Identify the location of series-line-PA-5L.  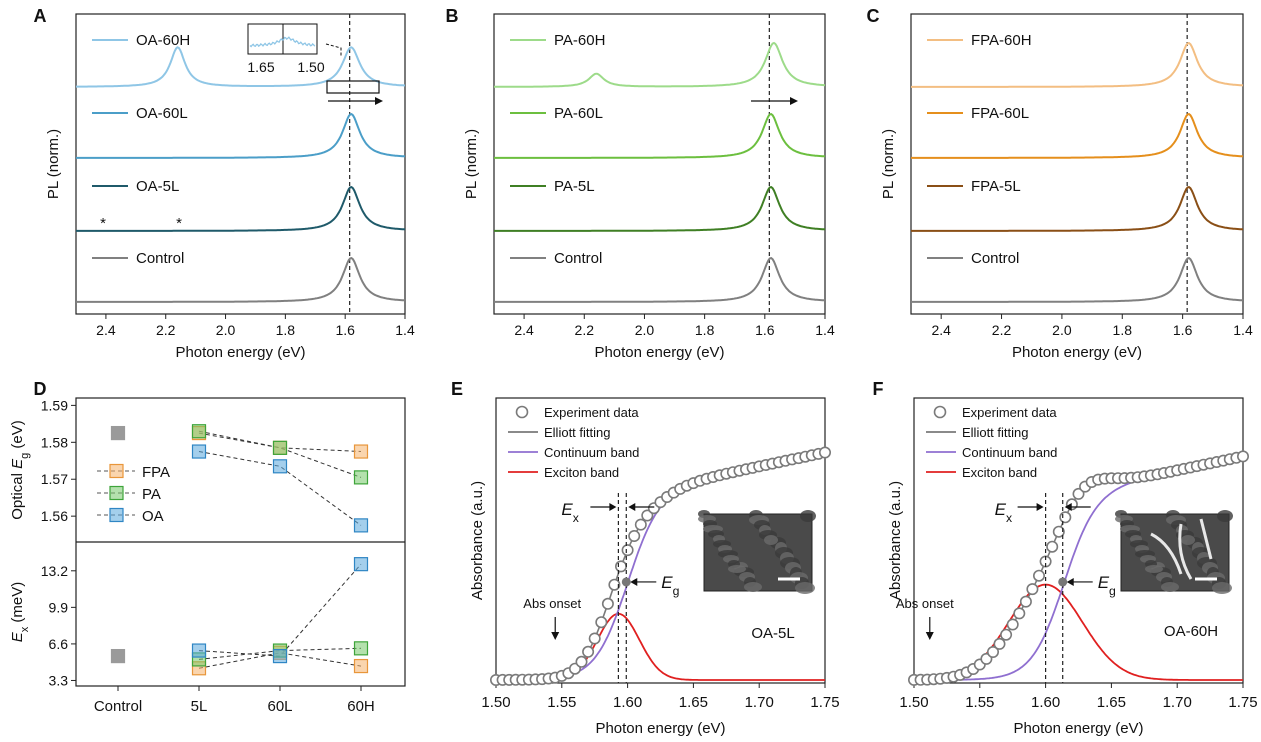
(660, 209).